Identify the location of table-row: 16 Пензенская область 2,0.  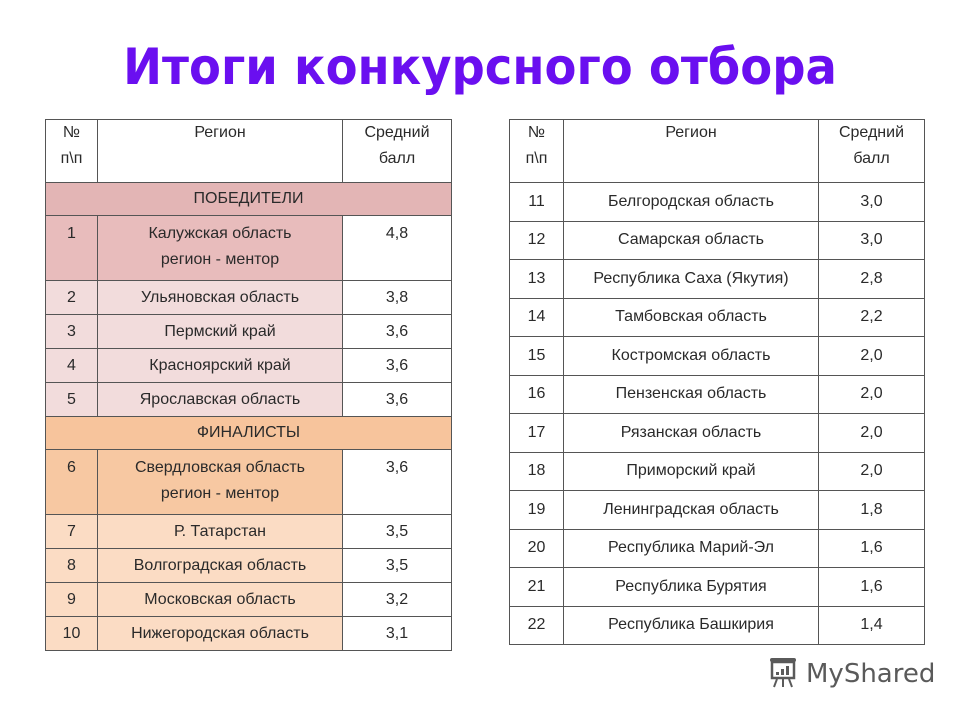
(717, 394).